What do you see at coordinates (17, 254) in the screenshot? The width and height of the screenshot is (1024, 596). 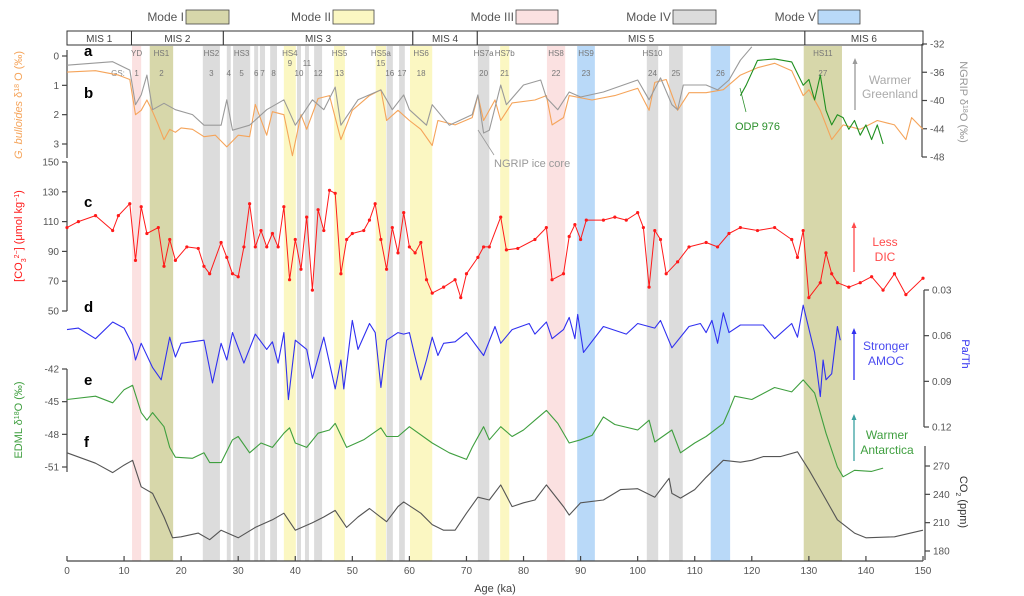 I see `axis-title-part: 2−` at bounding box center [17, 254].